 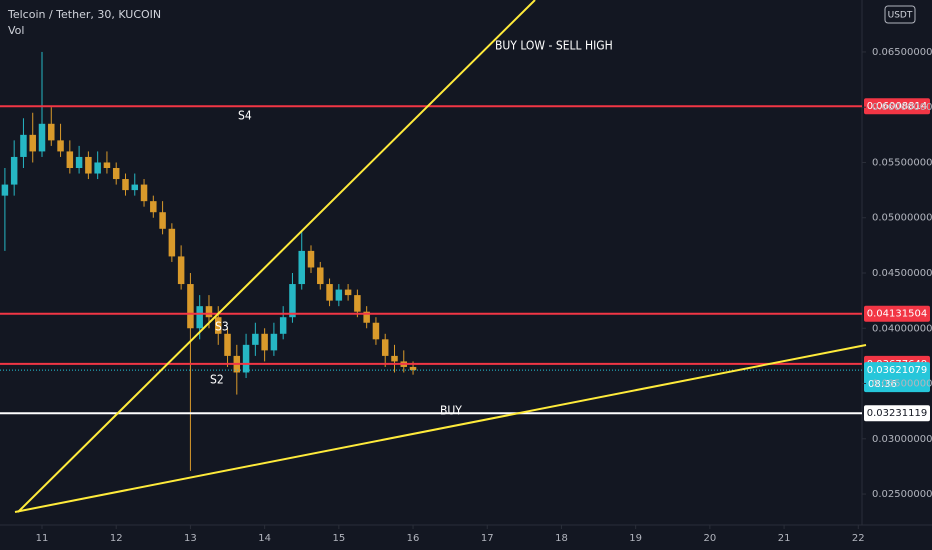 I want to click on price-level-label: 0.04131504, so click(x=897, y=314).